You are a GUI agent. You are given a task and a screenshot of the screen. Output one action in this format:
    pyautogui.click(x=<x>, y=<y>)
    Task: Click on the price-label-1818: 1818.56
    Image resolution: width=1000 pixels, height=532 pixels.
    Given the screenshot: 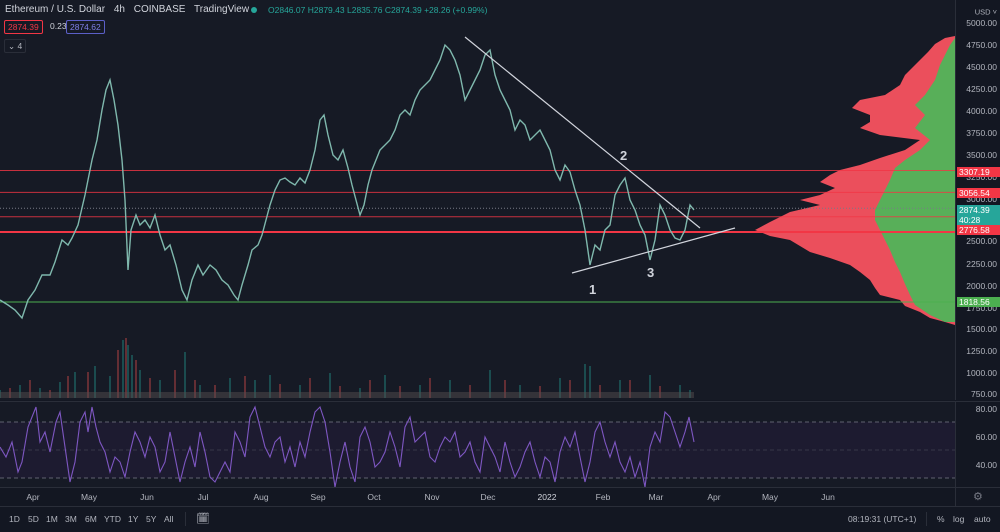 What is the action you would take?
    pyautogui.click(x=978, y=302)
    